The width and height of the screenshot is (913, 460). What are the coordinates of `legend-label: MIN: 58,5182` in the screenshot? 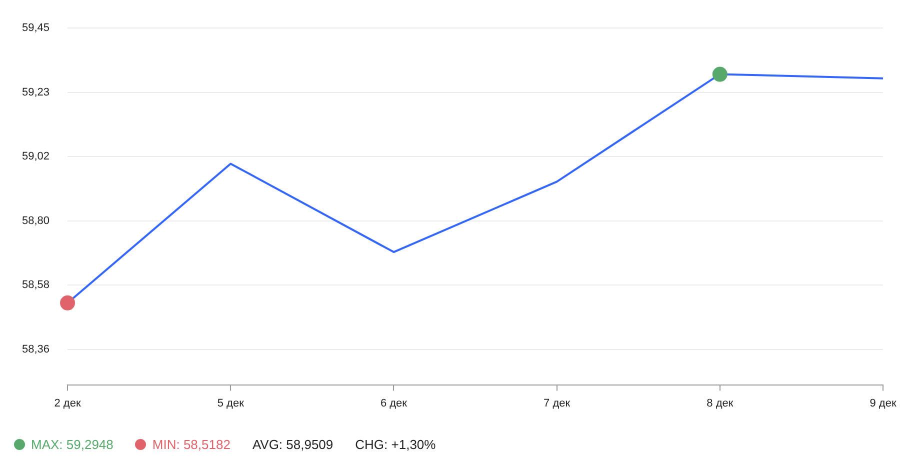 It's located at (191, 444).